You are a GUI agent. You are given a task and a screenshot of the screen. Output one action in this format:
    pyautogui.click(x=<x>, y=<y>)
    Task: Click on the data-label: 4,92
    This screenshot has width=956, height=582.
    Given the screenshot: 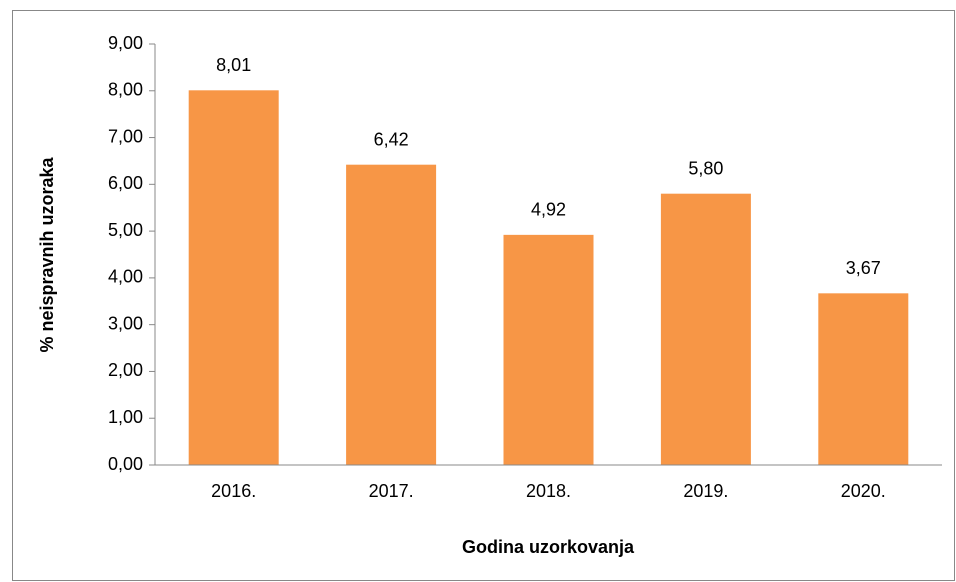 What is the action you would take?
    pyautogui.click(x=548, y=210)
    